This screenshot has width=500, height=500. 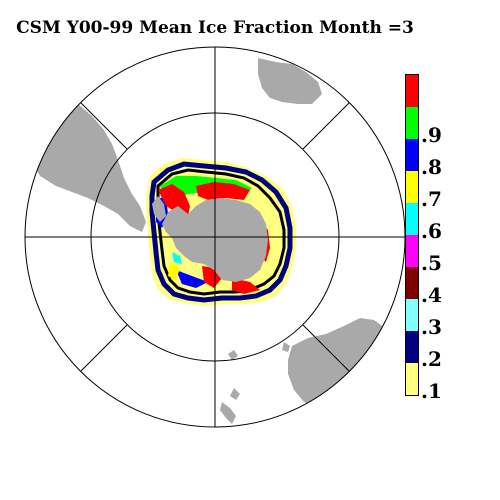 I want to click on legend-label-2: .2, so click(x=431, y=359).